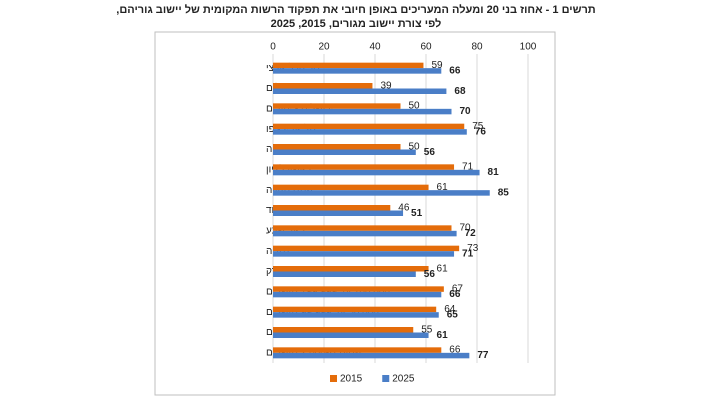  I want to click on value-label: 72, so click(471, 233).